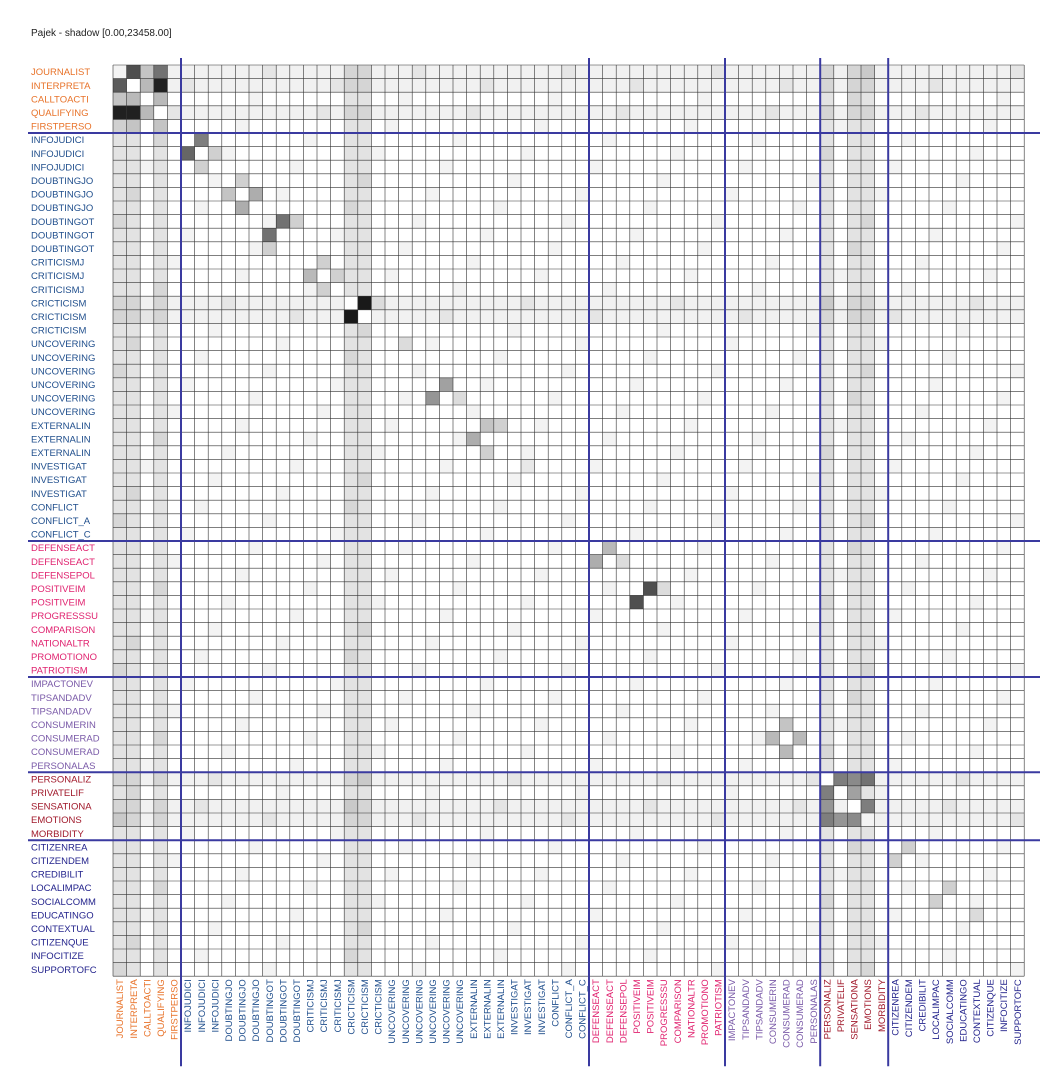 The width and height of the screenshot is (1047, 1078). What do you see at coordinates (57, 154) in the screenshot?
I see `row-label: INFOJUDICI` at bounding box center [57, 154].